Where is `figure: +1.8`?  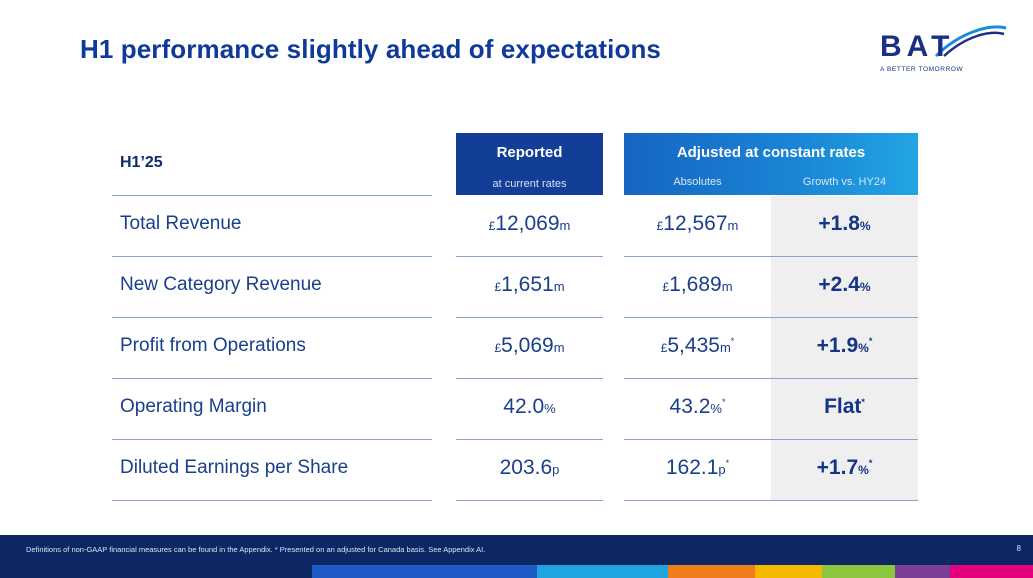
figure: +1.8 is located at coordinates (839, 223).